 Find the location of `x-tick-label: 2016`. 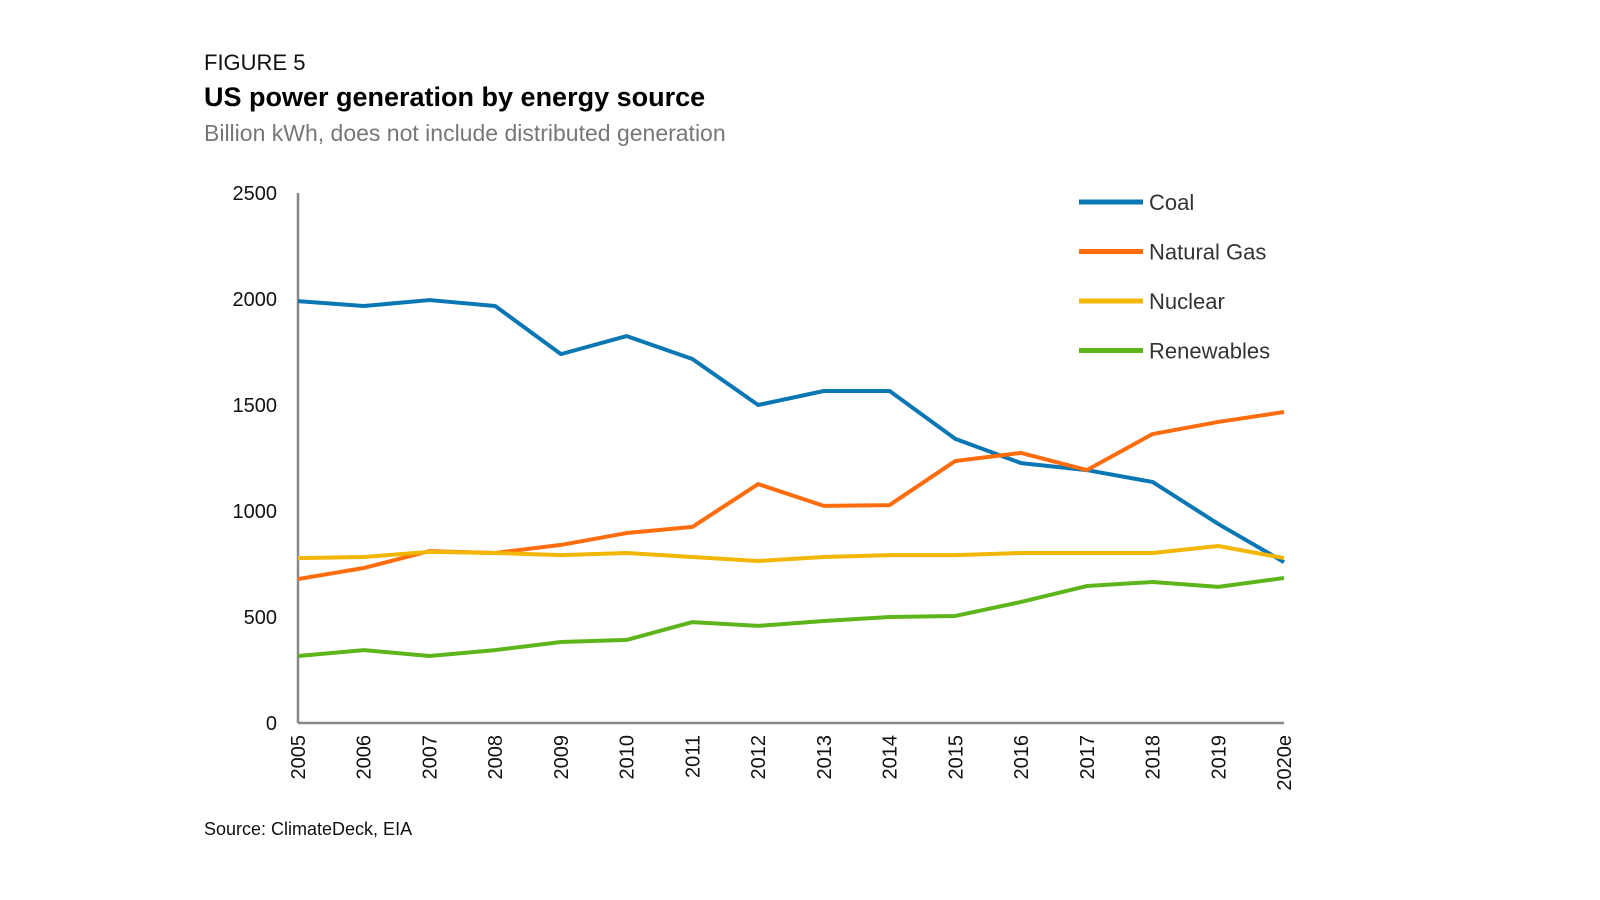

x-tick-label: 2016 is located at coordinates (1022, 757).